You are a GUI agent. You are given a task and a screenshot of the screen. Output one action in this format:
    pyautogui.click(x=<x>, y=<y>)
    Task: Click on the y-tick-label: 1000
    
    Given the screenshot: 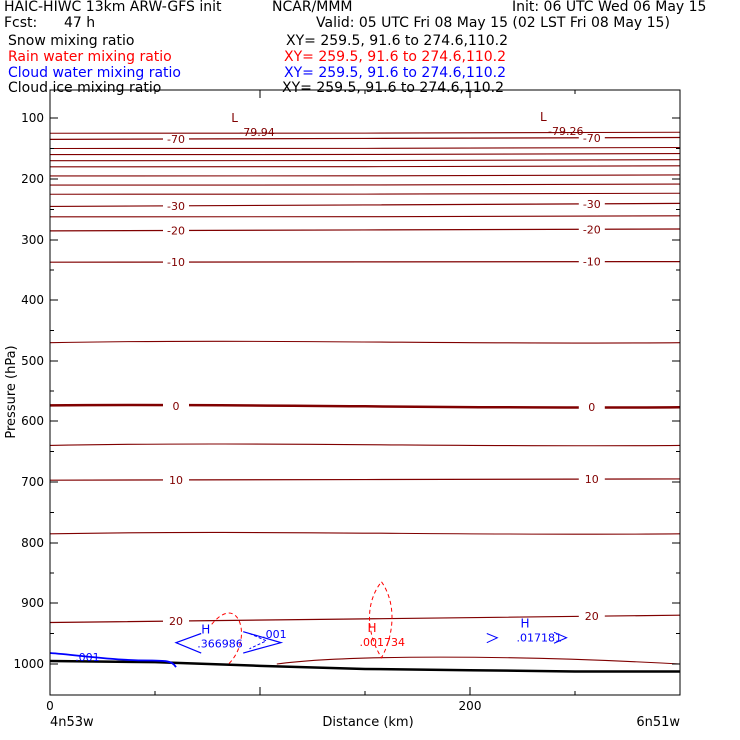 What is the action you would take?
    pyautogui.click(x=28, y=664)
    